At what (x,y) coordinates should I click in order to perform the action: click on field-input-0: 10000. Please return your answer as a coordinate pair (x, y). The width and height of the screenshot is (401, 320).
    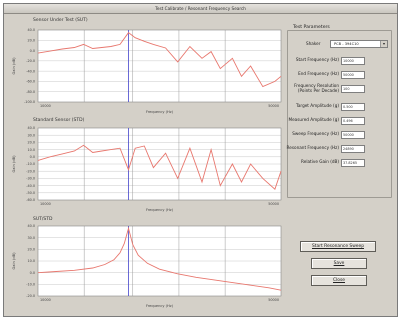
    Looking at the image, I should click on (353, 61).